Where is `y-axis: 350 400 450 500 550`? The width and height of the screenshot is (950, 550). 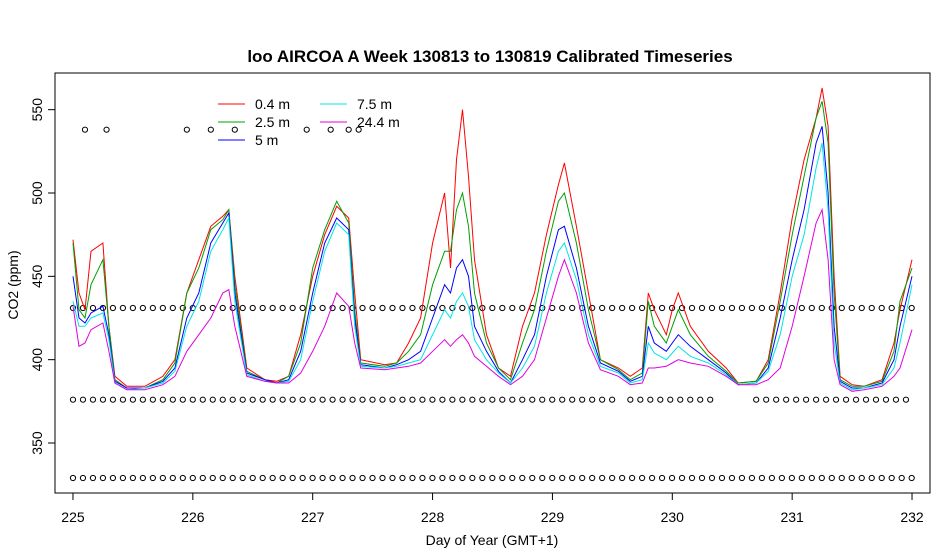 y-axis: 350 400 450 500 550 is located at coordinates (42, 276).